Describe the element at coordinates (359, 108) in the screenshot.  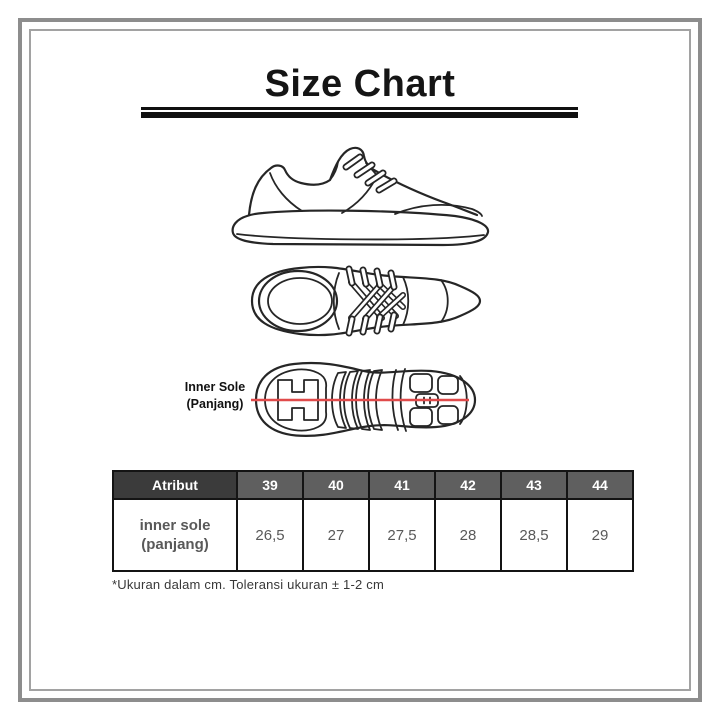
I see `divider-thin-line` at that location.